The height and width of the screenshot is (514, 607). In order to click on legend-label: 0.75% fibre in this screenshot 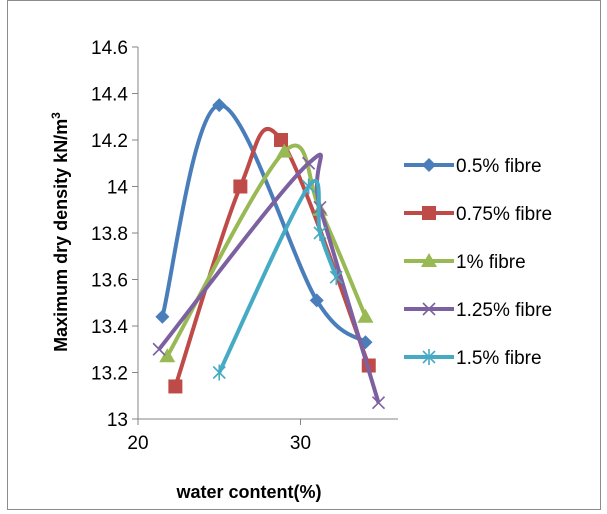, I will do `click(504, 214)`.